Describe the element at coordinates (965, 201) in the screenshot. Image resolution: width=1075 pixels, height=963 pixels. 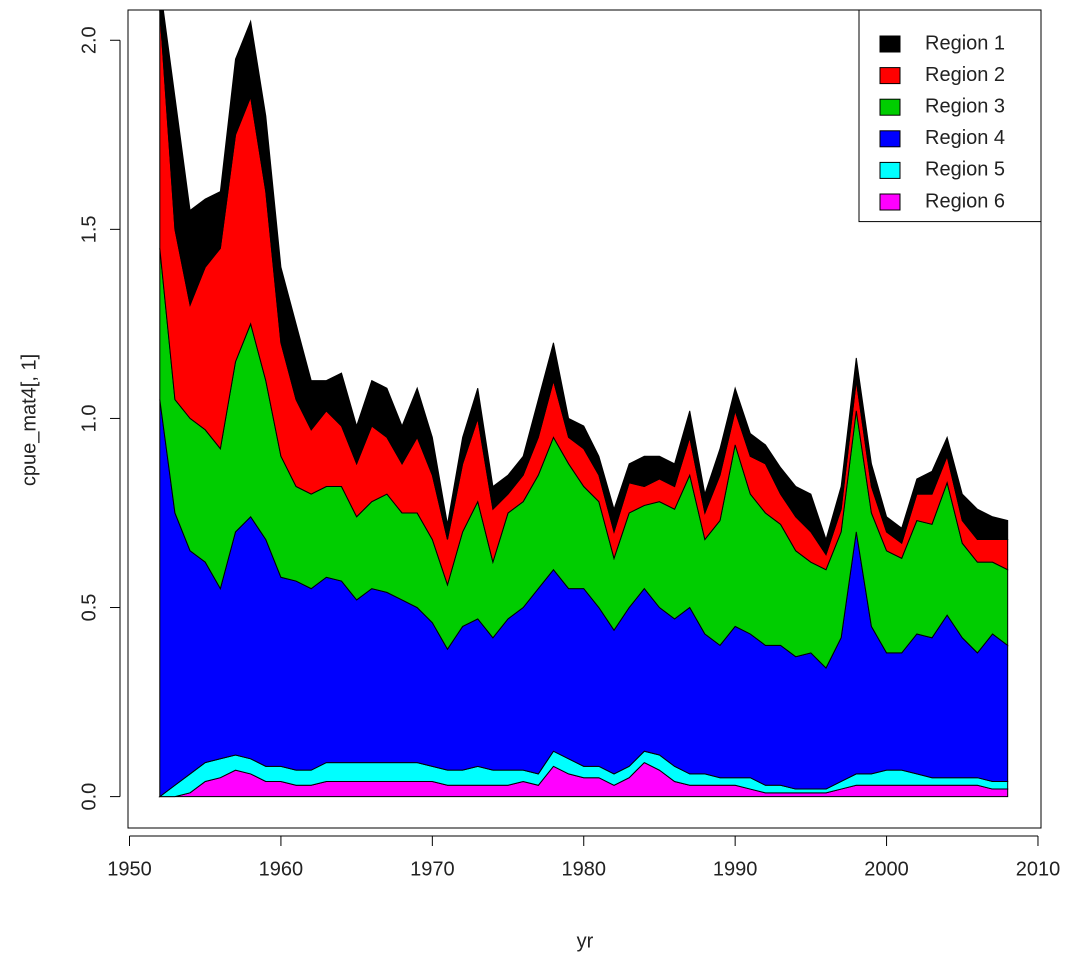
I see `legend-label: Region 6` at that location.